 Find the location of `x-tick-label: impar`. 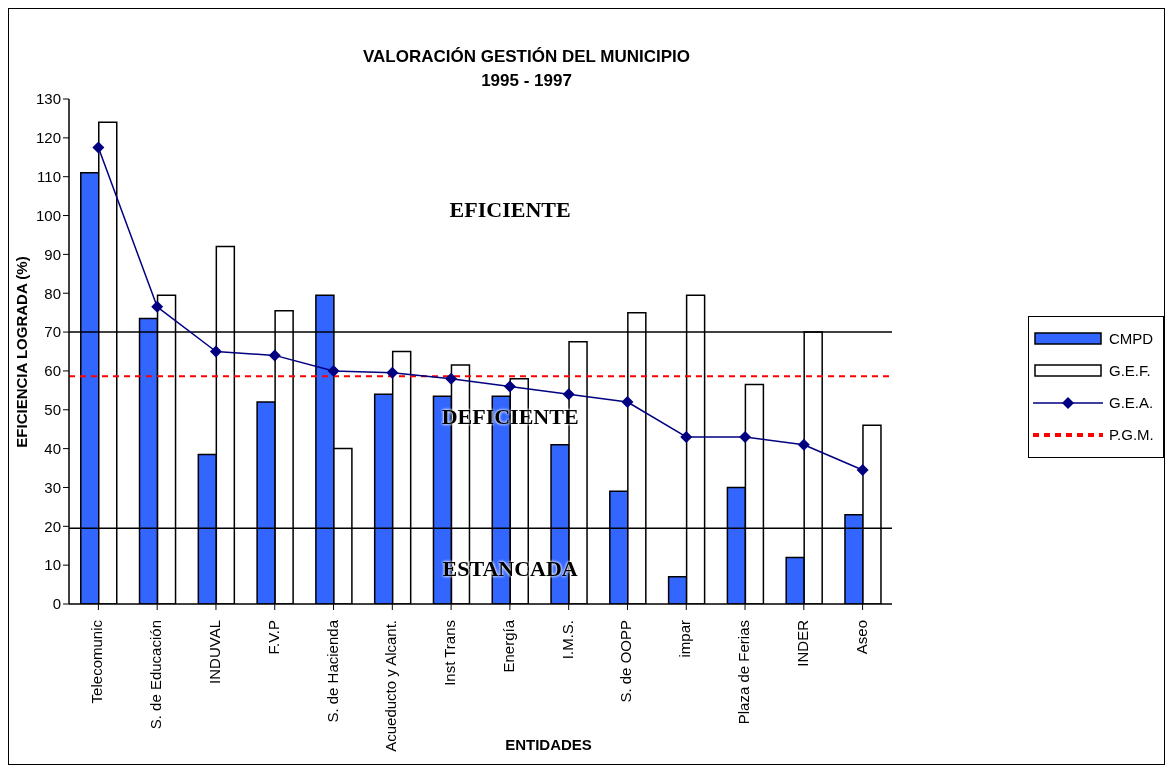

x-tick-label: impar is located at coordinates (685, 639).